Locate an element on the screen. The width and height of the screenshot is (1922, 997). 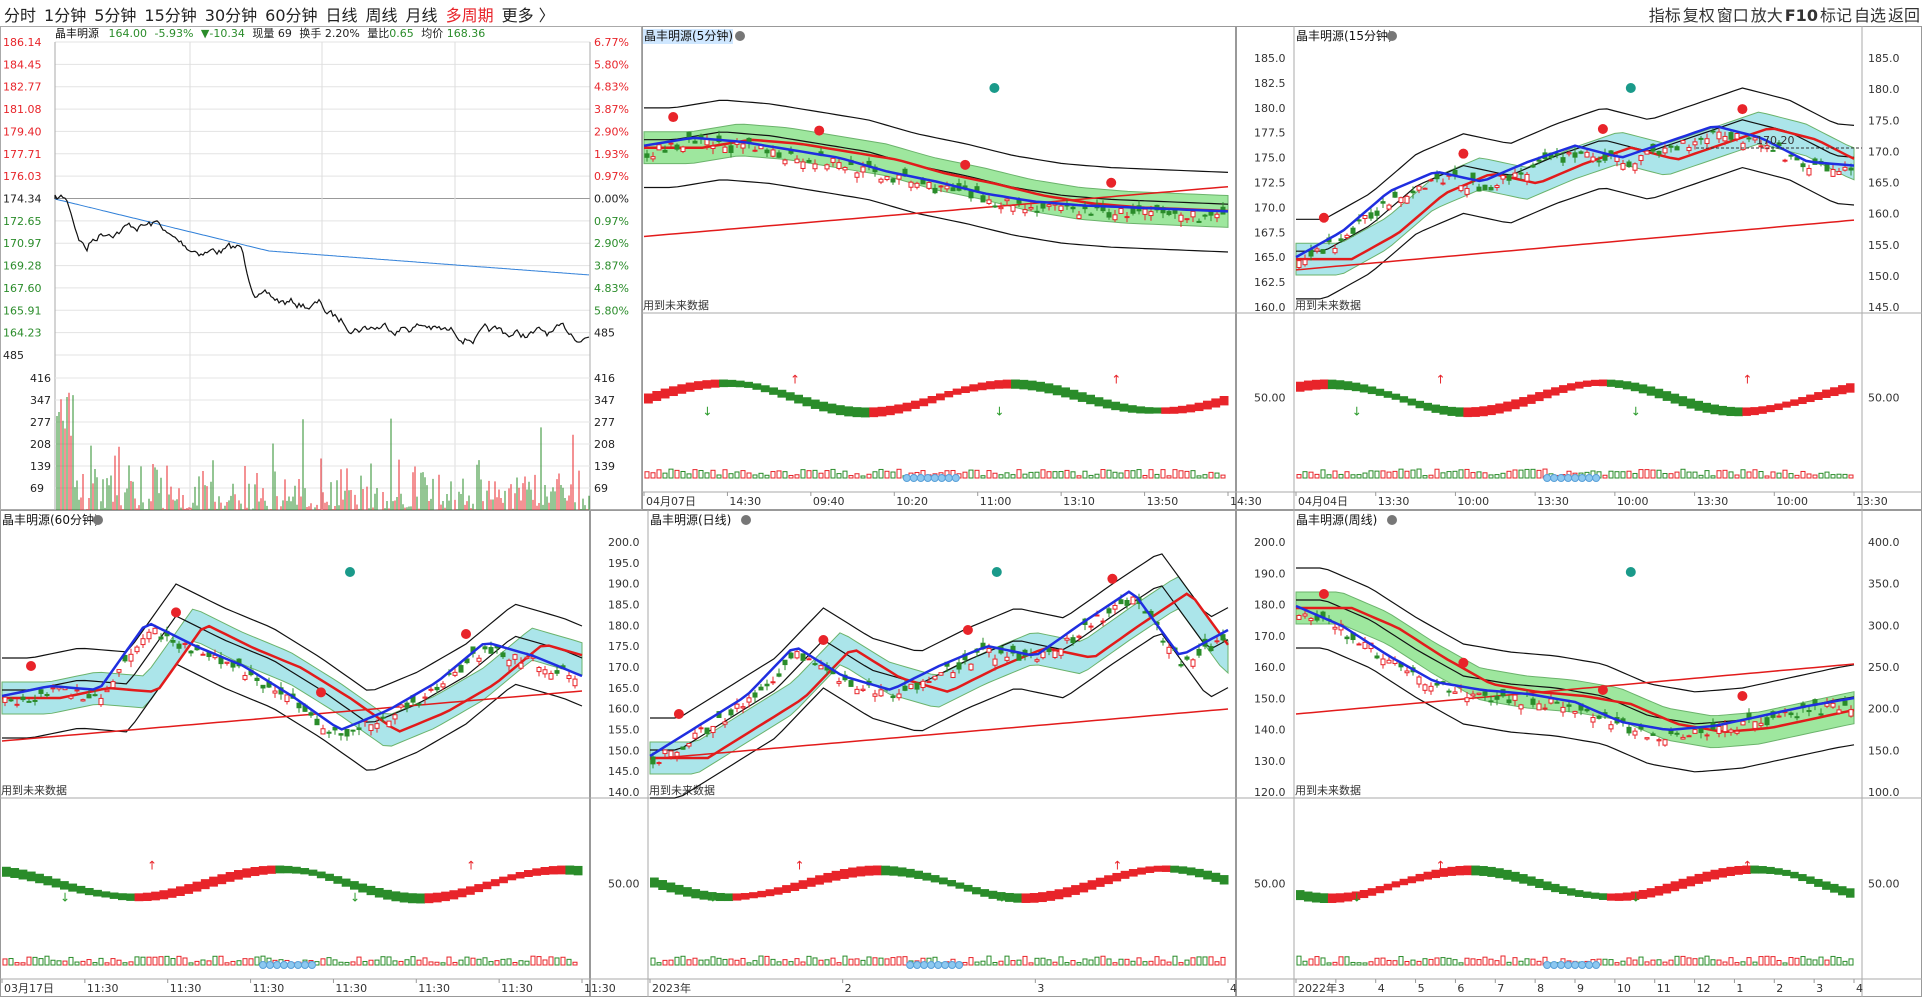
y-tick-label: 140.0 is located at coordinates (624, 792).